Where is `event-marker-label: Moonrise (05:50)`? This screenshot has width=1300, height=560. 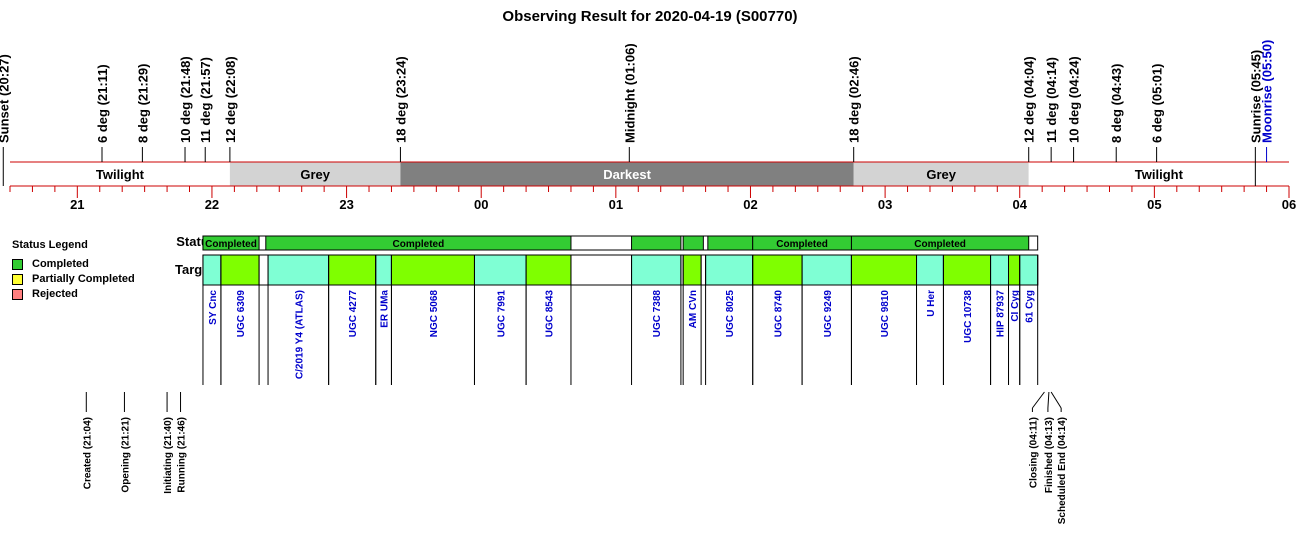
event-marker-label: Moonrise (05:50) is located at coordinates (1267, 91).